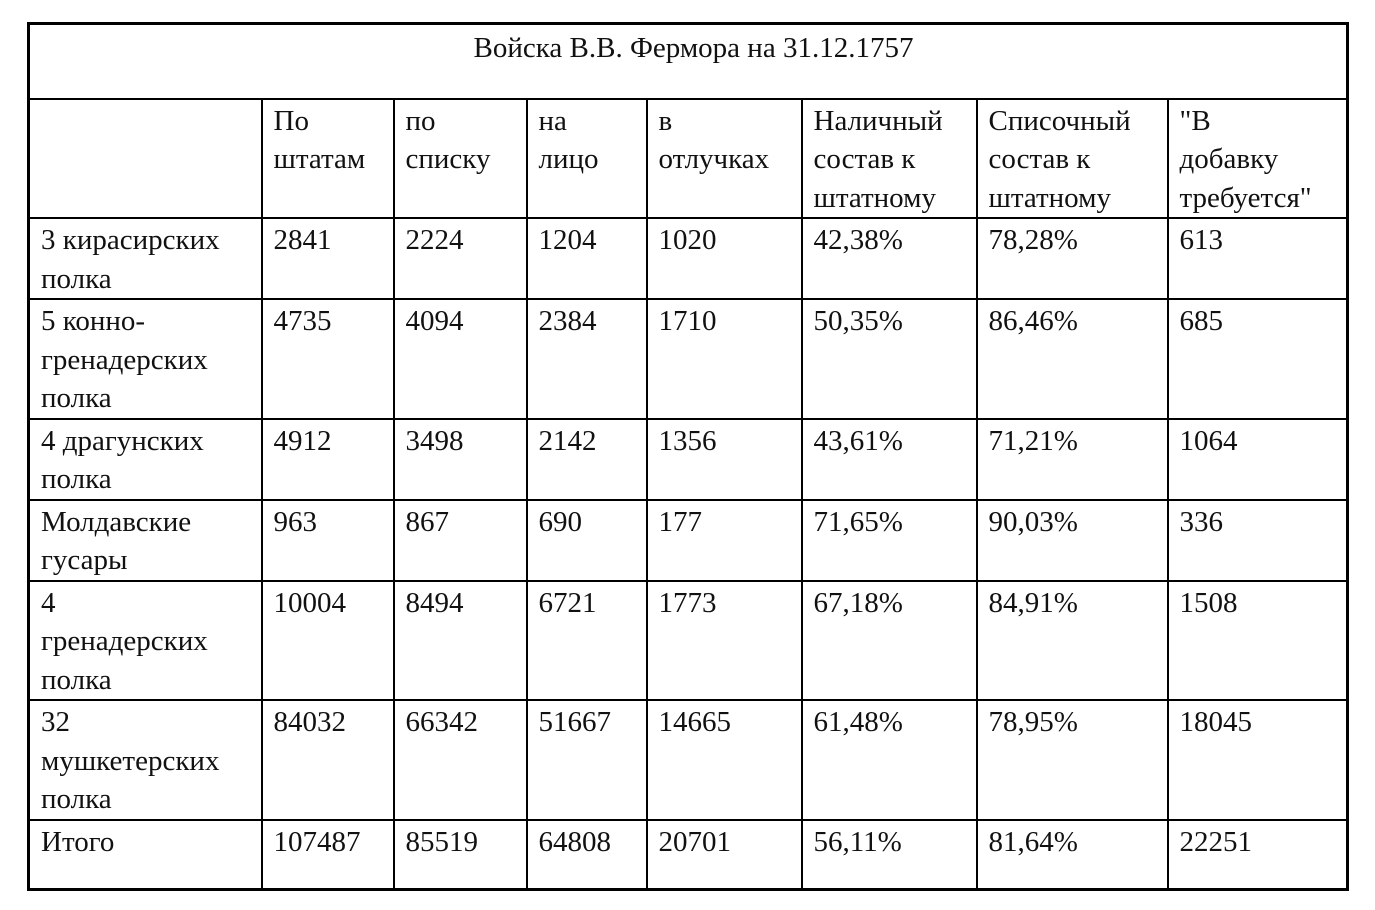  What do you see at coordinates (145, 760) in the screenshot?
I see `row-label: 32 мушкетерских полка` at bounding box center [145, 760].